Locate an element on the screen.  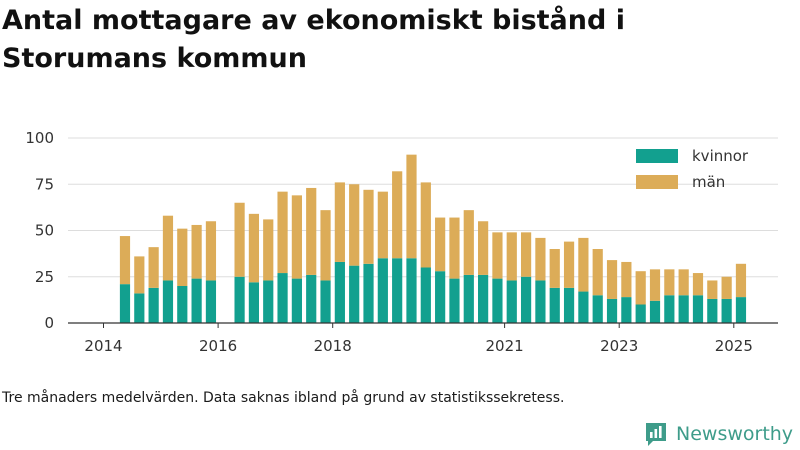
newsworthy-logo-text: Newsworthy is located at coordinates (735, 434).